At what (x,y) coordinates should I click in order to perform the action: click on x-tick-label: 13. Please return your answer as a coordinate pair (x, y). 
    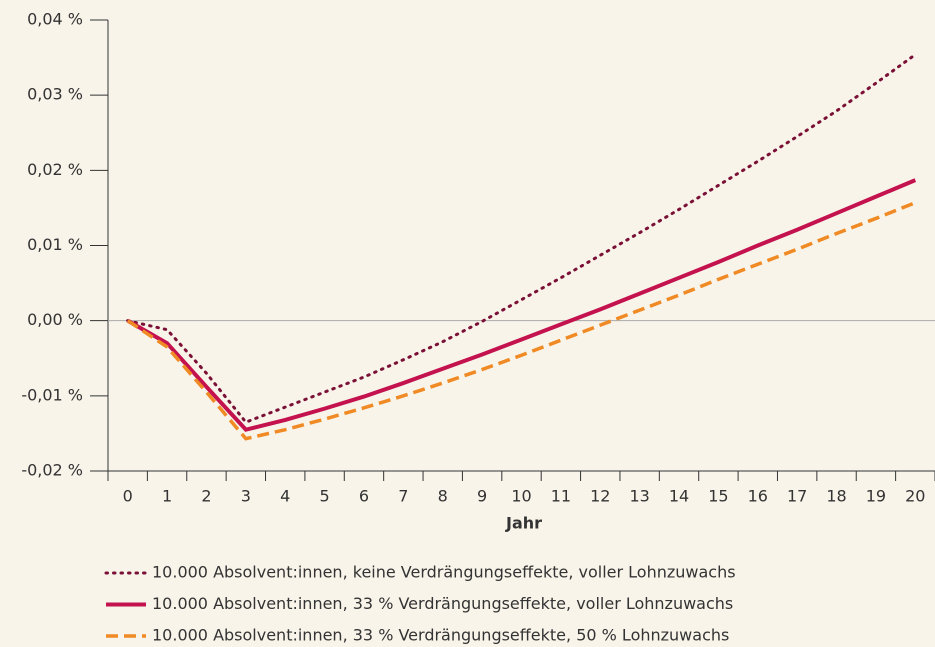
    Looking at the image, I should click on (639, 496).